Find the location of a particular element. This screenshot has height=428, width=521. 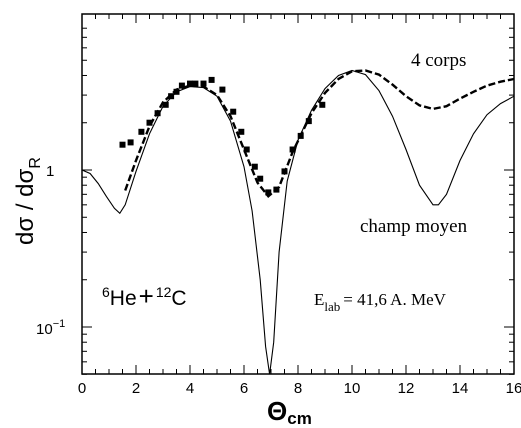

y-axis-label-sub: R is located at coordinates (35, 163).